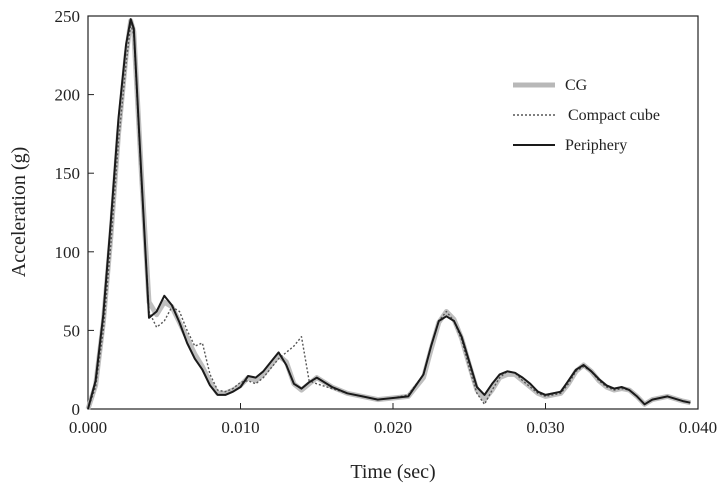 The width and height of the screenshot is (728, 493). Describe the element at coordinates (68, 16) in the screenshot. I see `y-tick-label: 250` at that location.